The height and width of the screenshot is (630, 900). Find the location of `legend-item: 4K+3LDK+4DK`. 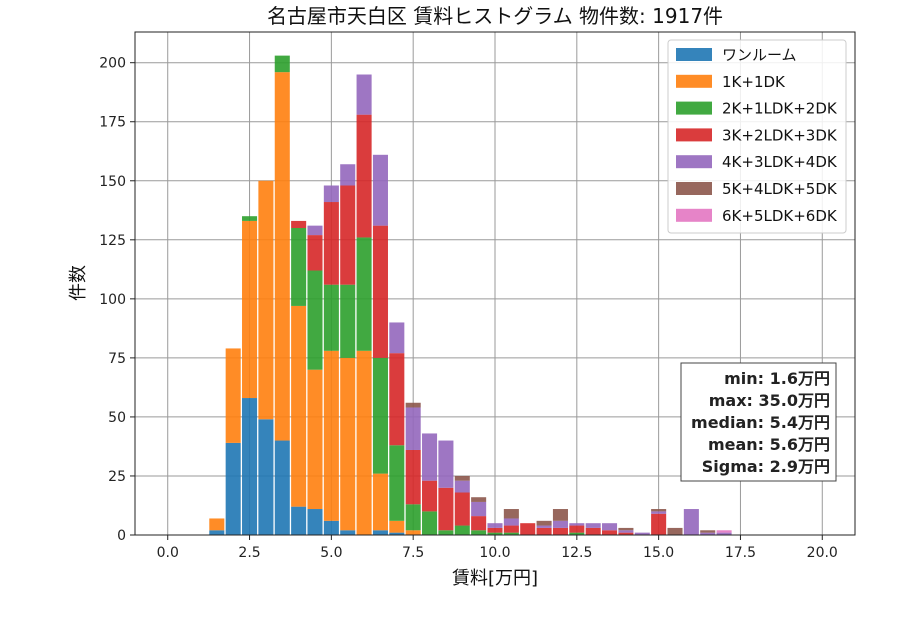

legend-item: 4K+3LDK+4DK is located at coordinates (757, 162).